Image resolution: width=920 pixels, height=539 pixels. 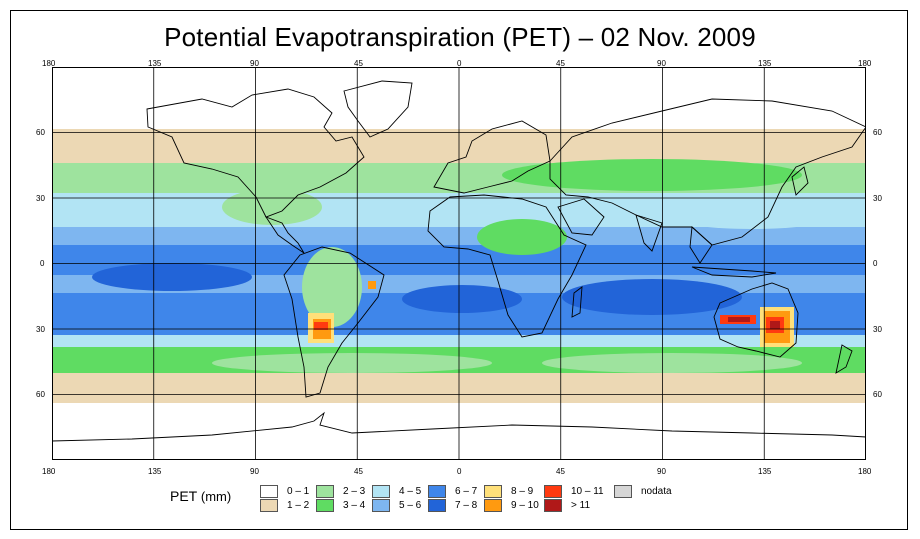 I want to click on coast-arabia, so click(x=581, y=217).